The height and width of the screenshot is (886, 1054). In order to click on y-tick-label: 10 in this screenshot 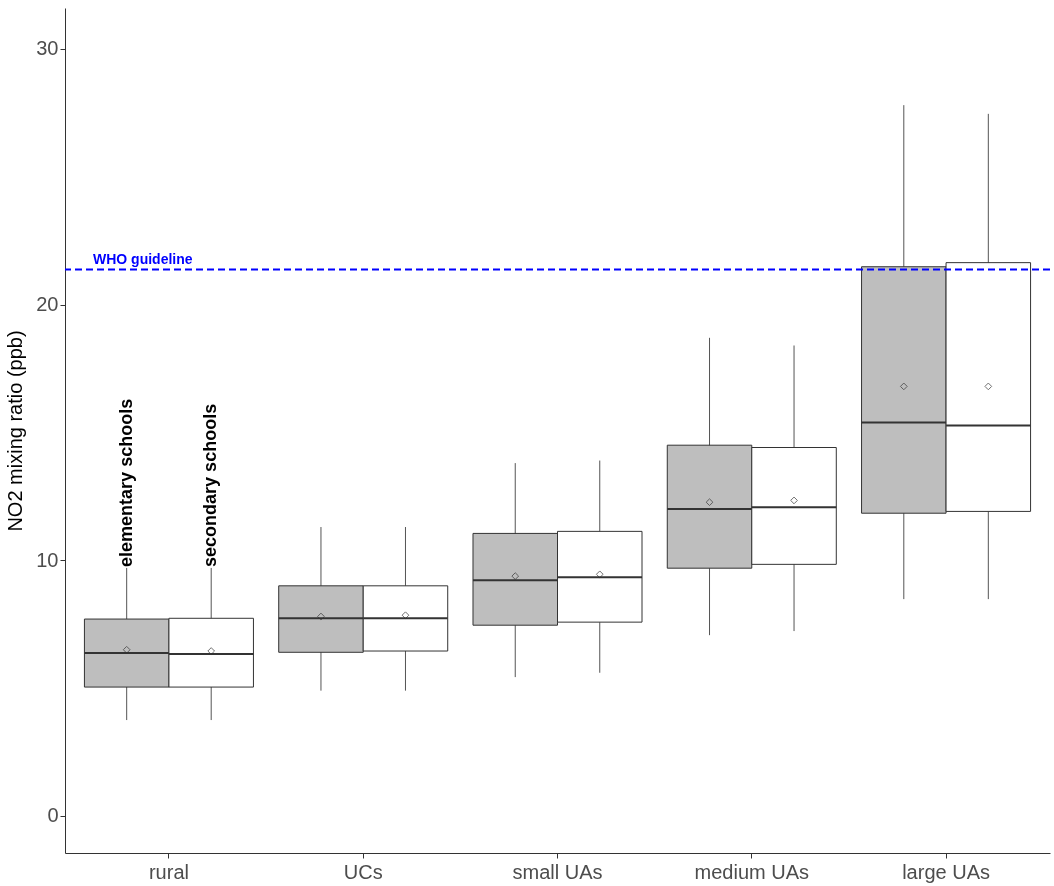, I will do `click(47, 559)`.